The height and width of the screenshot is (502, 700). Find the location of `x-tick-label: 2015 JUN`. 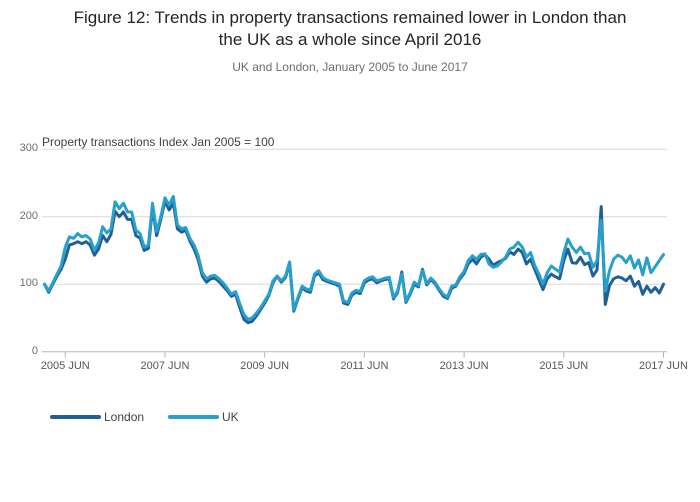

x-tick-label: 2015 JUN is located at coordinates (564, 366).